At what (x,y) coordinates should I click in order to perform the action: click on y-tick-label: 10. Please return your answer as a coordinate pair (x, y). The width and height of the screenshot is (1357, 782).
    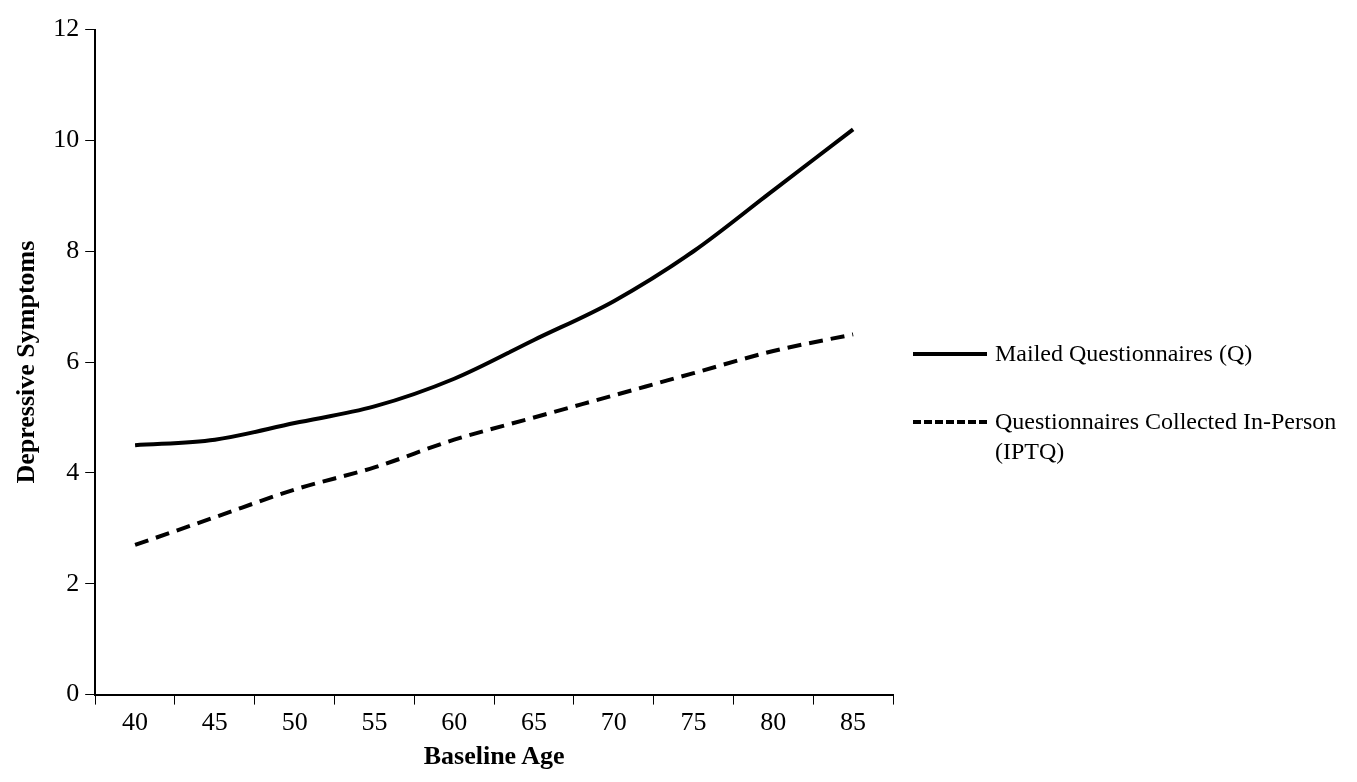
    Looking at the image, I should click on (66, 139).